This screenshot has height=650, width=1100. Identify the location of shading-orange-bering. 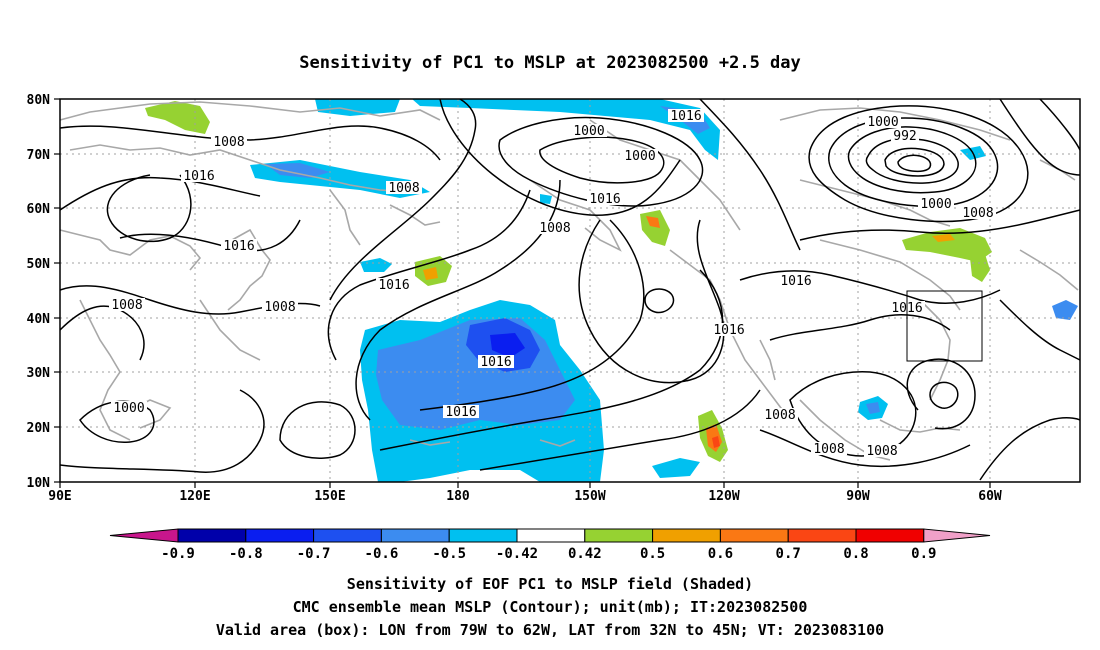
(430, 273).